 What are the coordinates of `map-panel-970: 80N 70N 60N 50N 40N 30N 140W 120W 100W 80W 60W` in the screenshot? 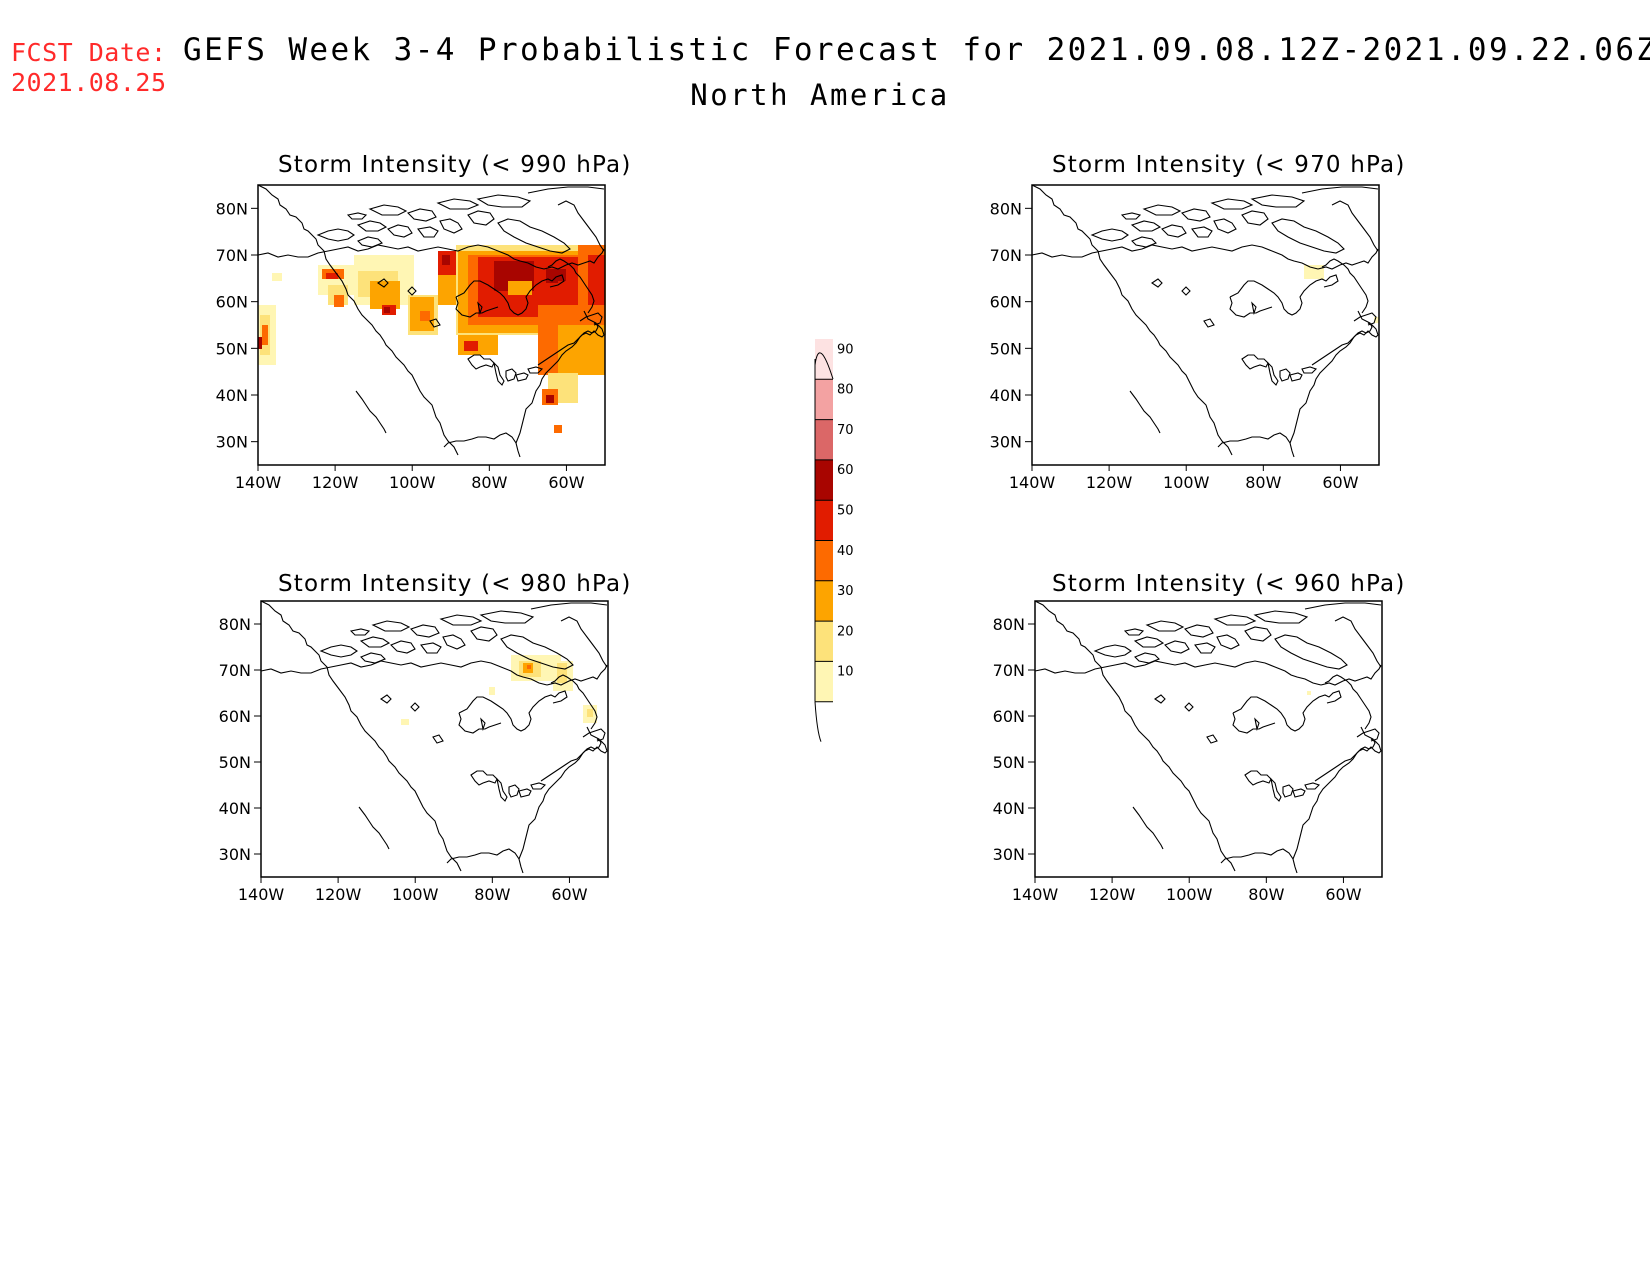 It's located at (1185, 338).